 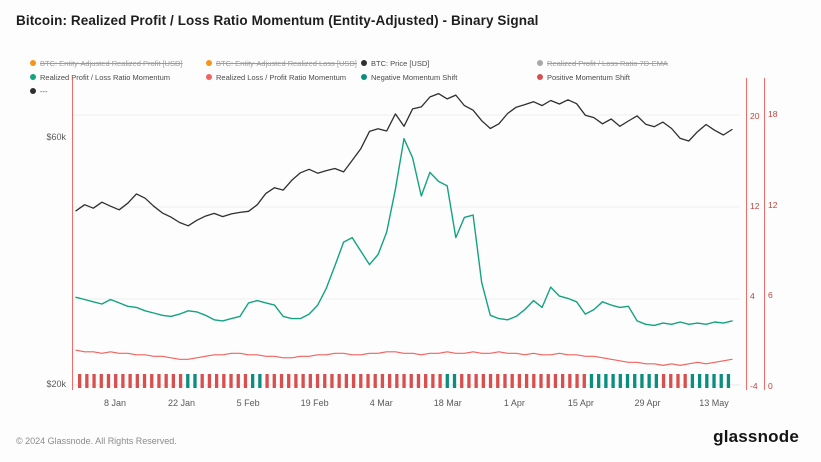 I want to click on y-axis-label-momentum: 12, so click(x=755, y=206).